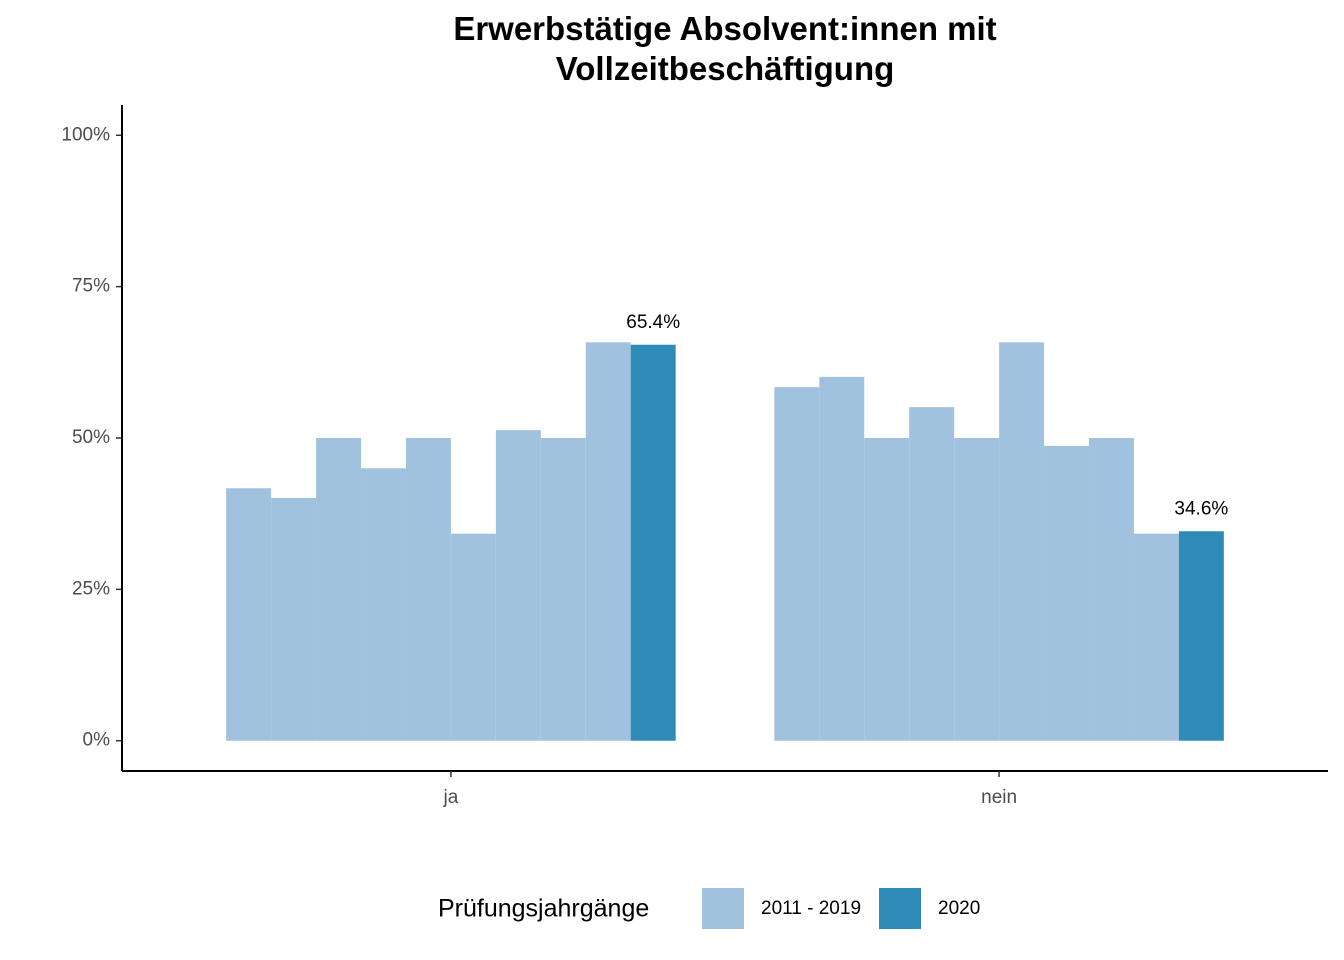 The image size is (1344, 960). What do you see at coordinates (811, 908) in the screenshot?
I see `legend-label: 2011 - 2019` at bounding box center [811, 908].